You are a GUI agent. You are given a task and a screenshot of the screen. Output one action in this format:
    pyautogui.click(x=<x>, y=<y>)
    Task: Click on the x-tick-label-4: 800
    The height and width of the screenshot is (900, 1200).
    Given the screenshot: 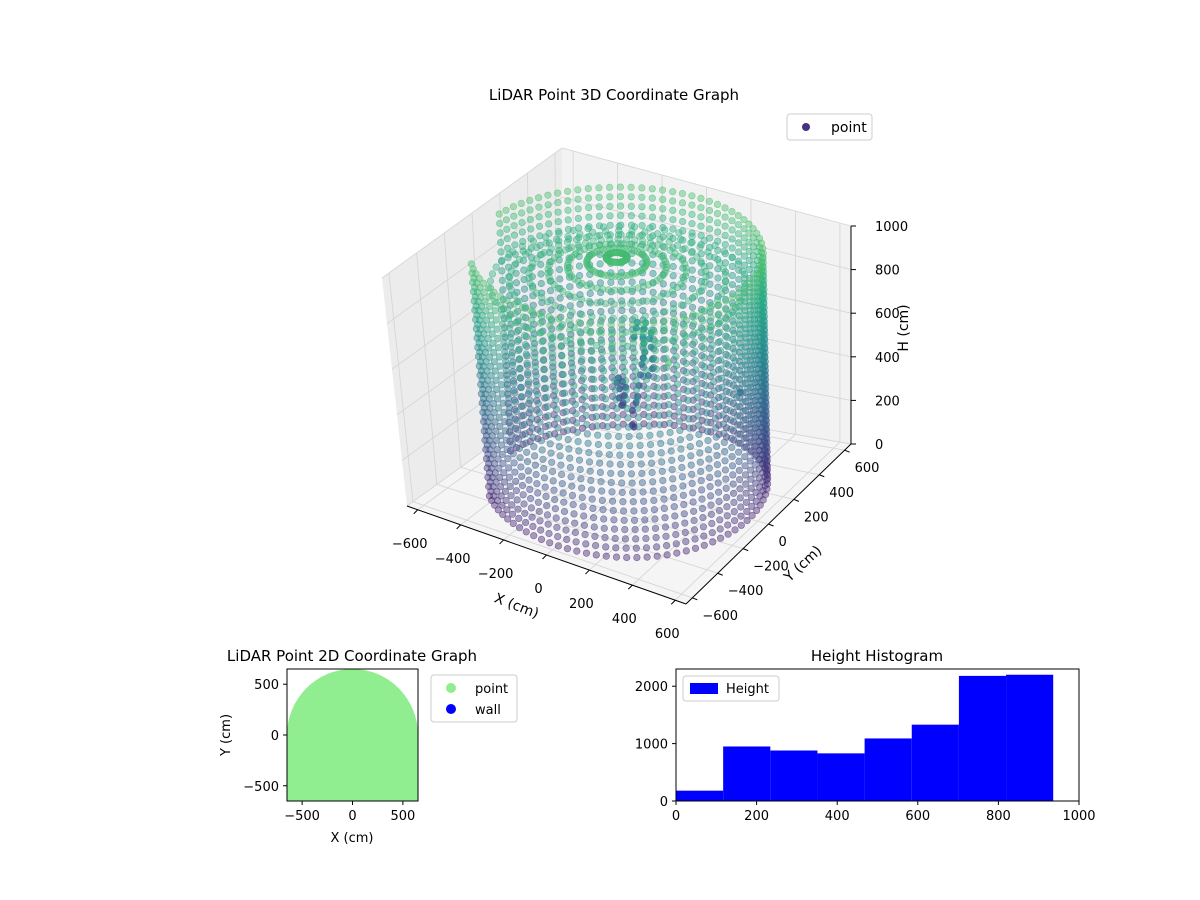 What is the action you would take?
    pyautogui.click(x=998, y=816)
    